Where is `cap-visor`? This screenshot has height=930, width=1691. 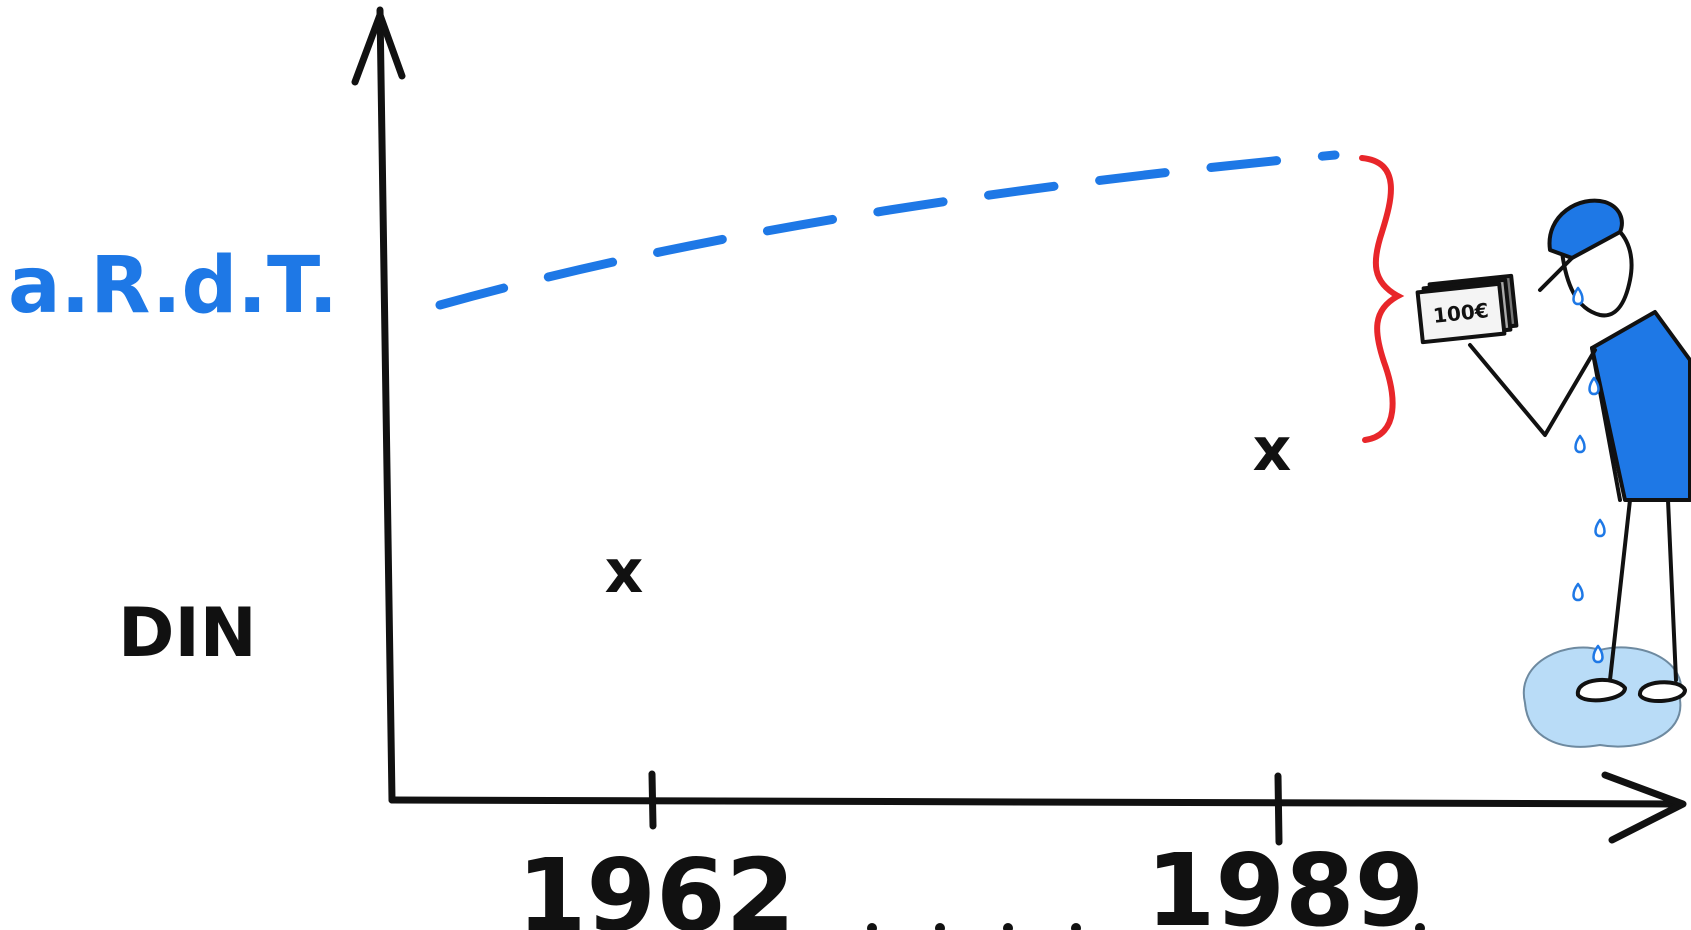 cap-visor is located at coordinates (1556, 274).